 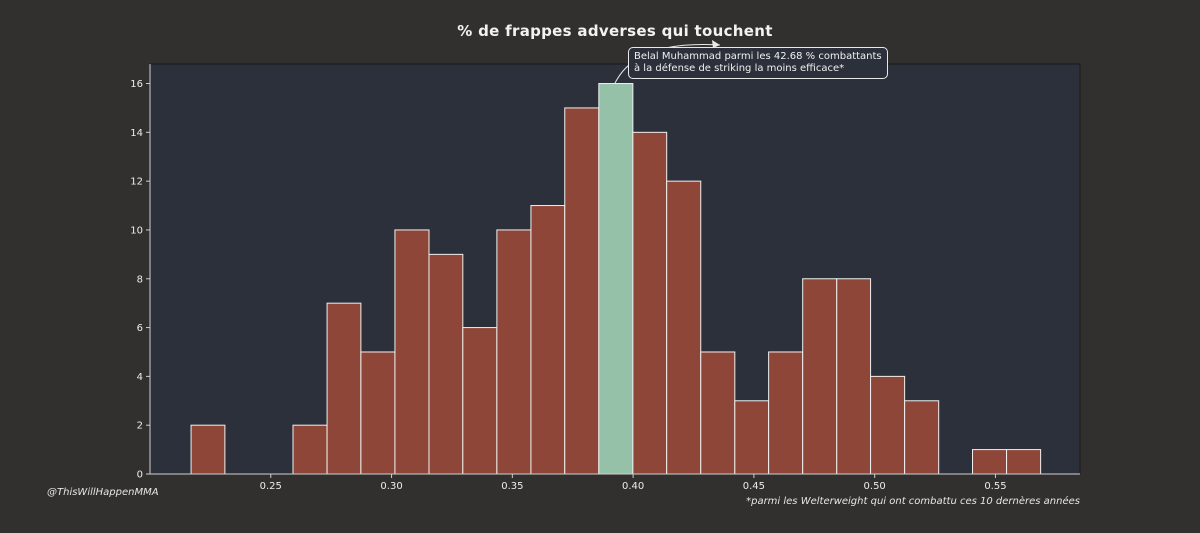 What do you see at coordinates (140, 279) in the screenshot?
I see `y-tick-label: 8` at bounding box center [140, 279].